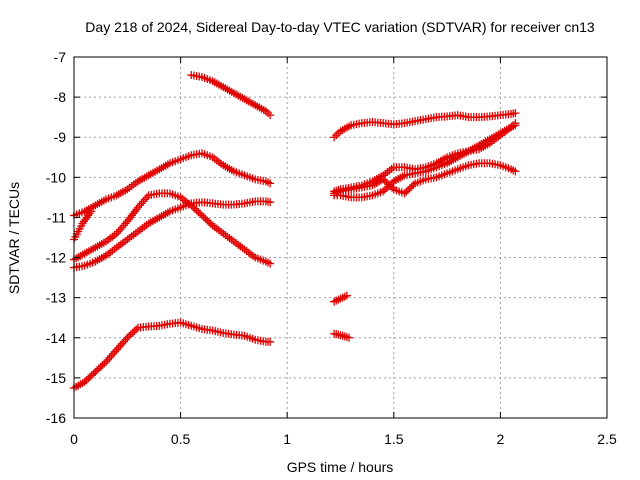 The height and width of the screenshot is (480, 640). I want to click on series-track-f, so click(172, 355).